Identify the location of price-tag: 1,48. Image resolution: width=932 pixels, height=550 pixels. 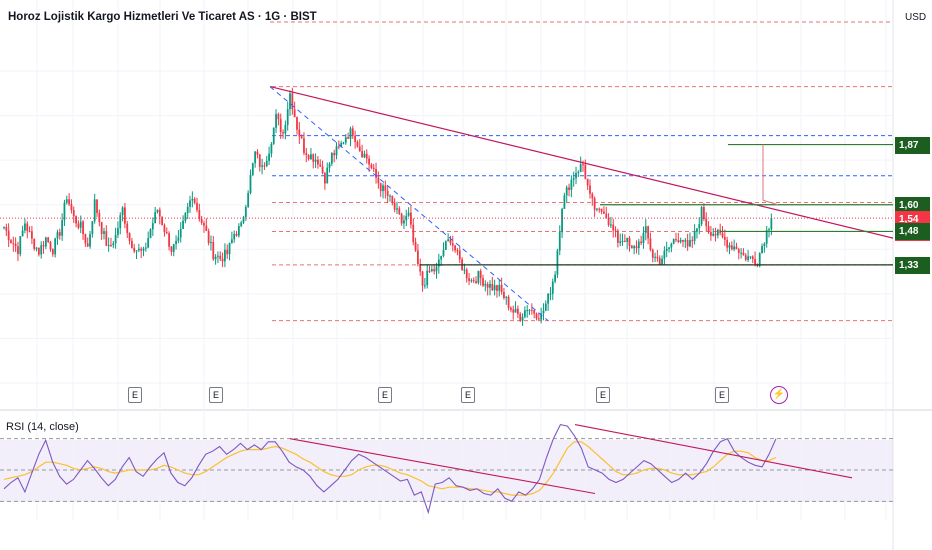
(912, 232).